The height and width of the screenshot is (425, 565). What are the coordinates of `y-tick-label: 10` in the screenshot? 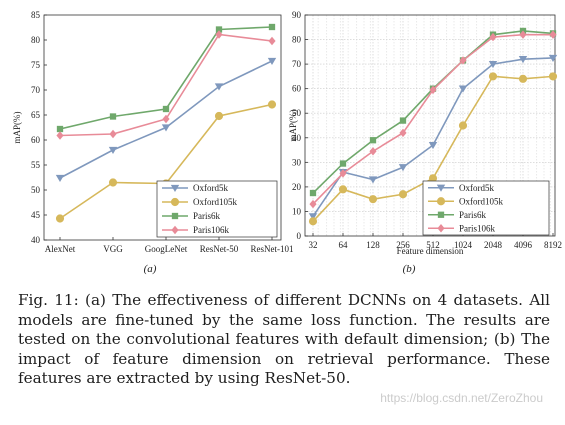 It's located at (297, 211).